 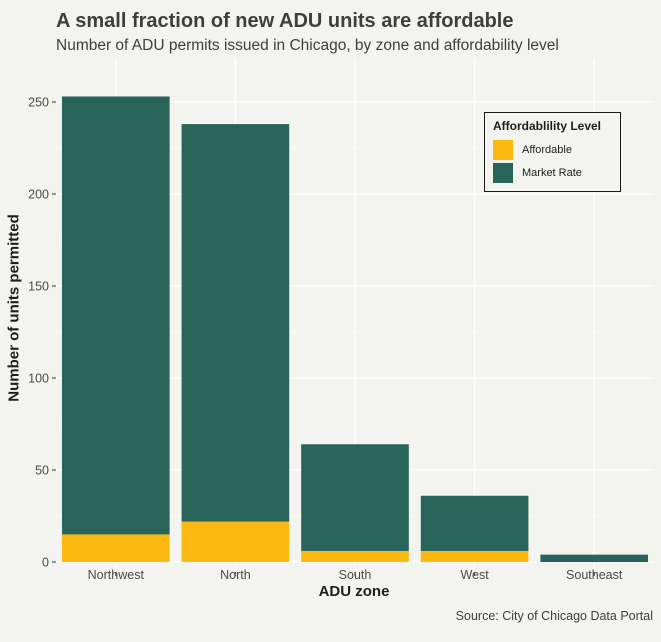 I want to click on legend-item-market-rate: Market Rate, so click(x=556, y=172).